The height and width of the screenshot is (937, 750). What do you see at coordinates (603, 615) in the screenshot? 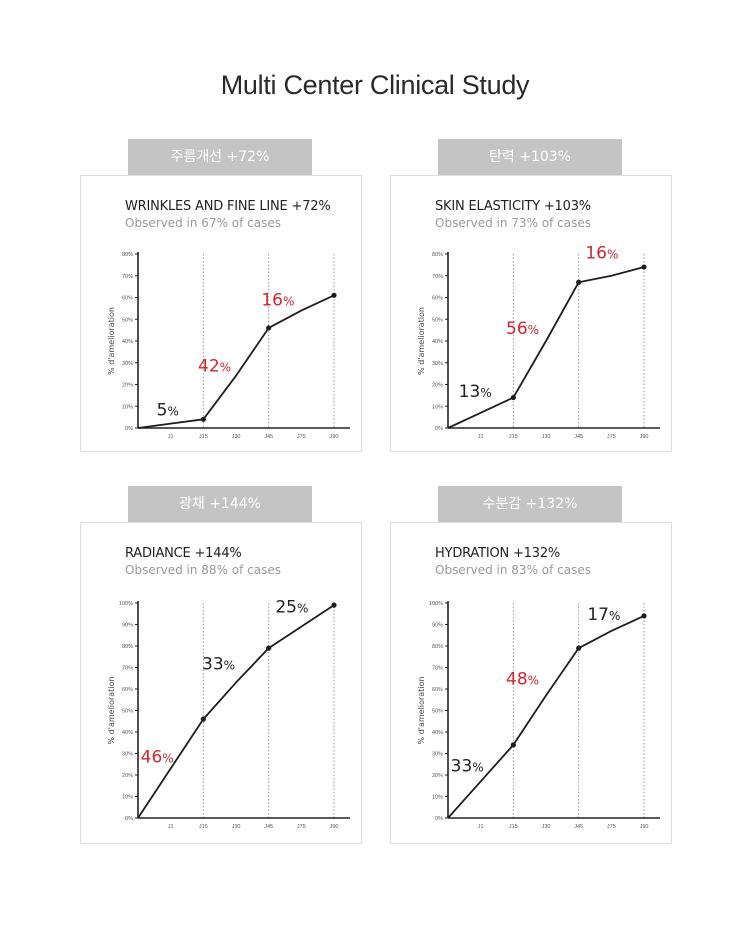
I see `data-label: 17%` at bounding box center [603, 615].